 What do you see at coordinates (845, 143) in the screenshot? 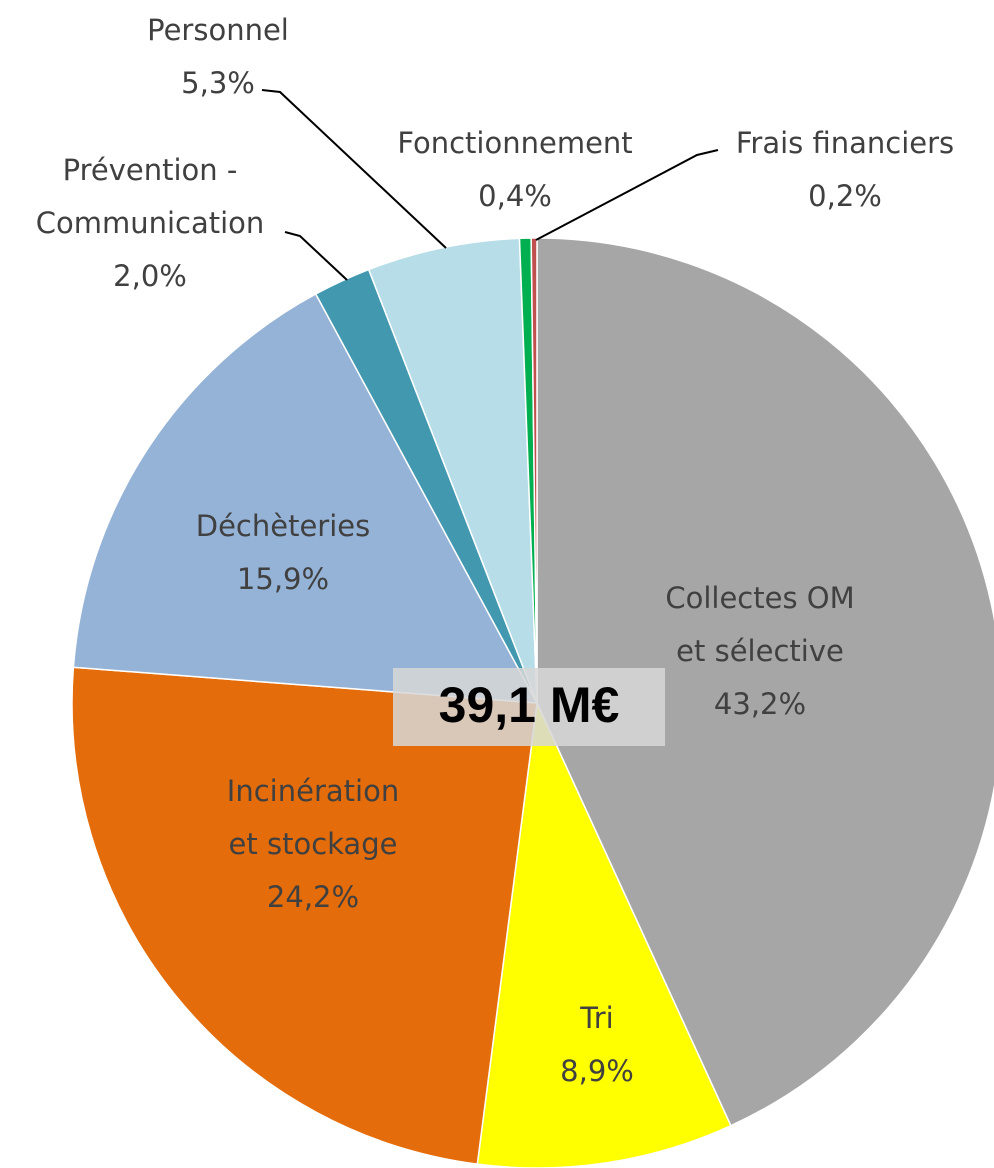
I see `slice-label: Frais financiers` at bounding box center [845, 143].